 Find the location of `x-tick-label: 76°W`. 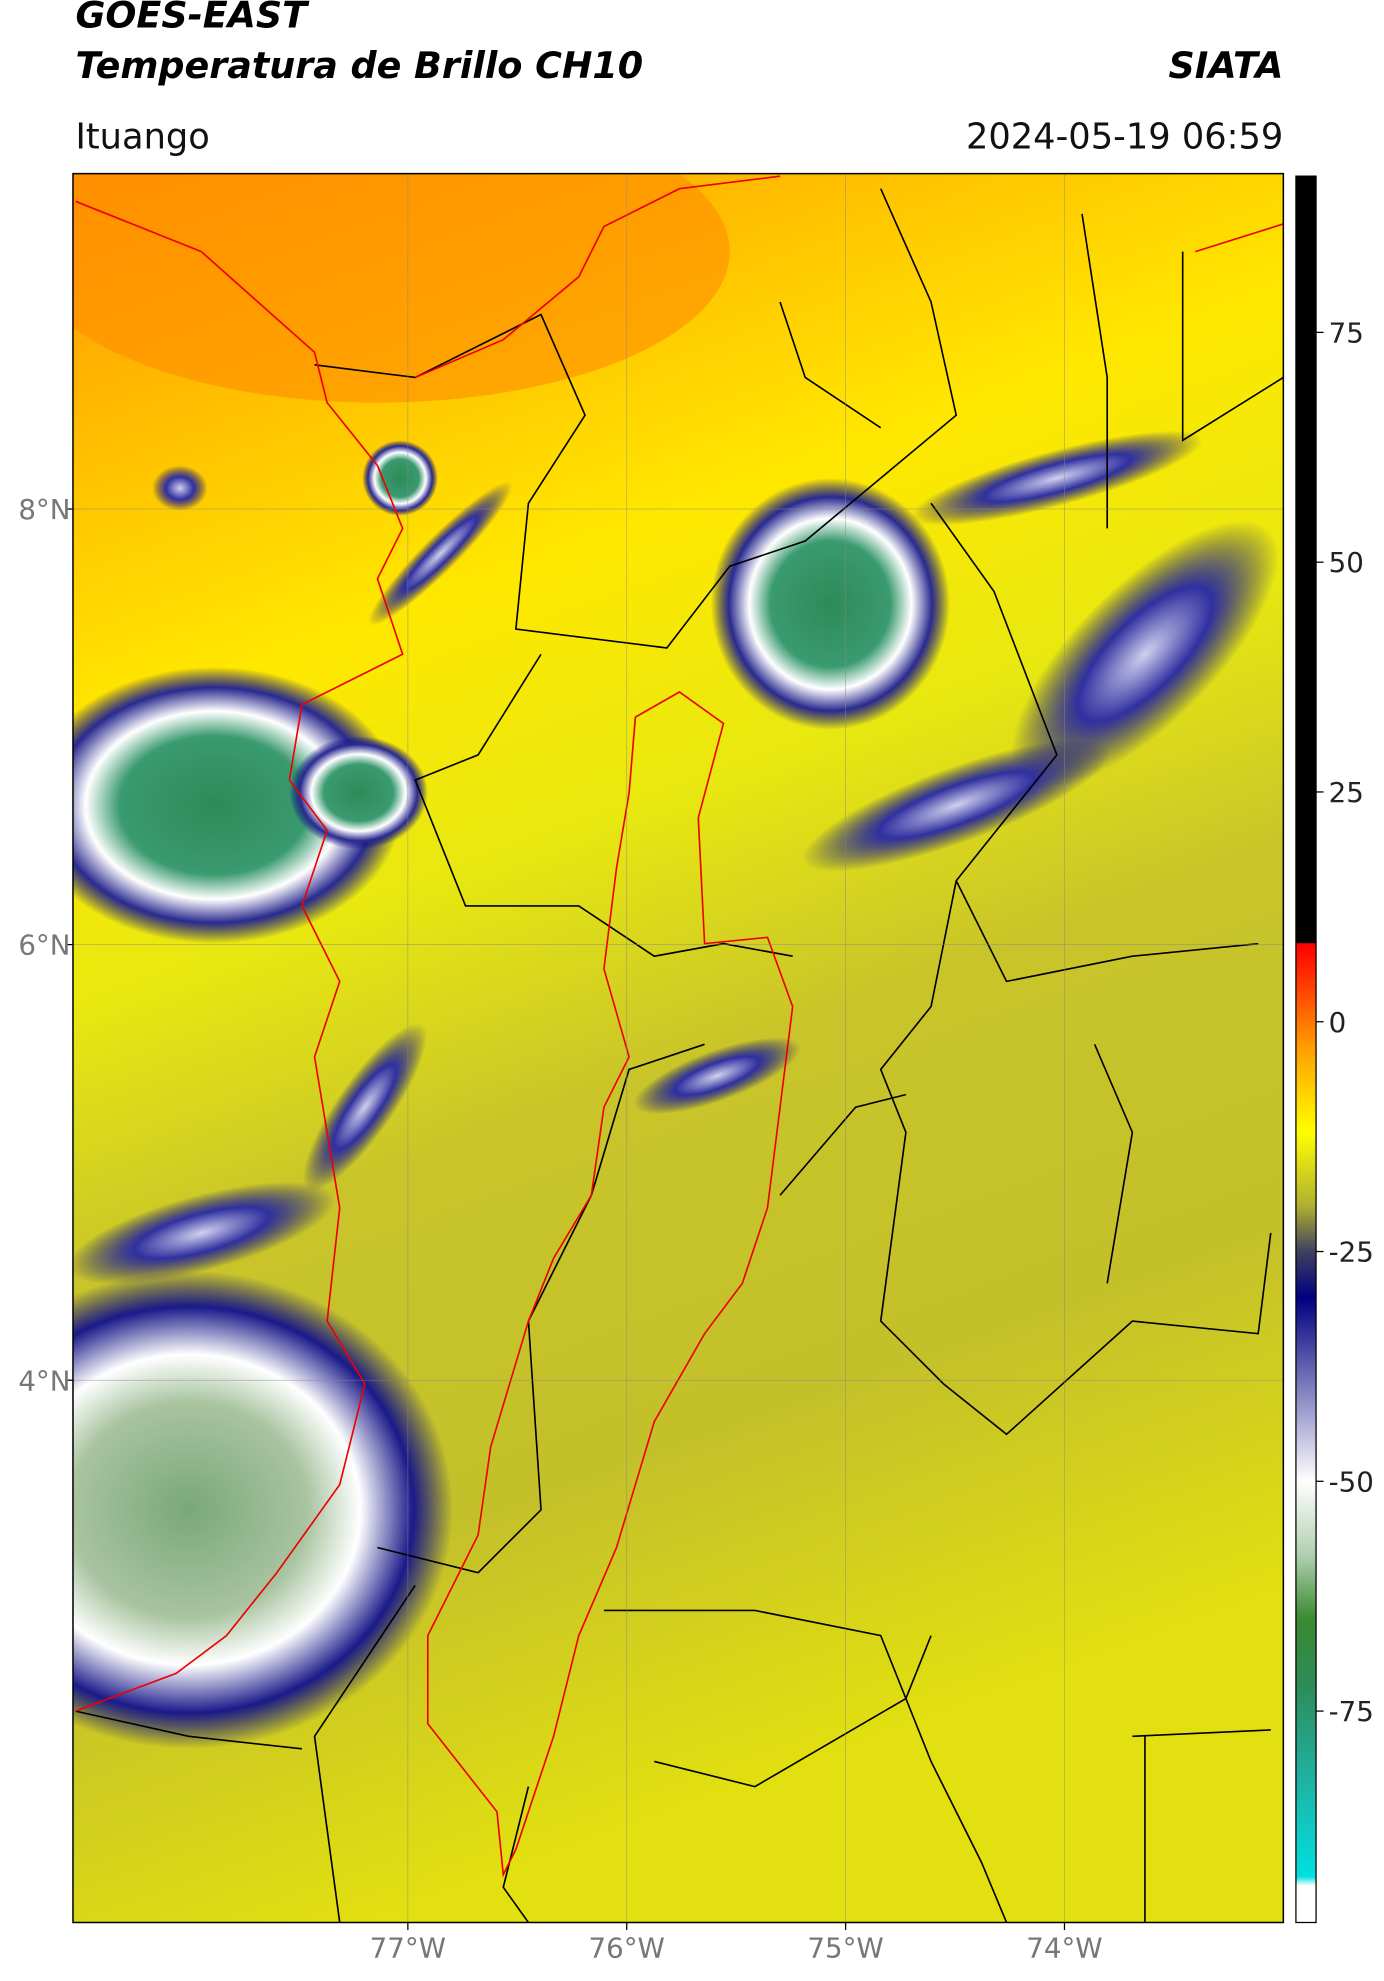

x-tick-label: 76°W is located at coordinates (627, 1948).